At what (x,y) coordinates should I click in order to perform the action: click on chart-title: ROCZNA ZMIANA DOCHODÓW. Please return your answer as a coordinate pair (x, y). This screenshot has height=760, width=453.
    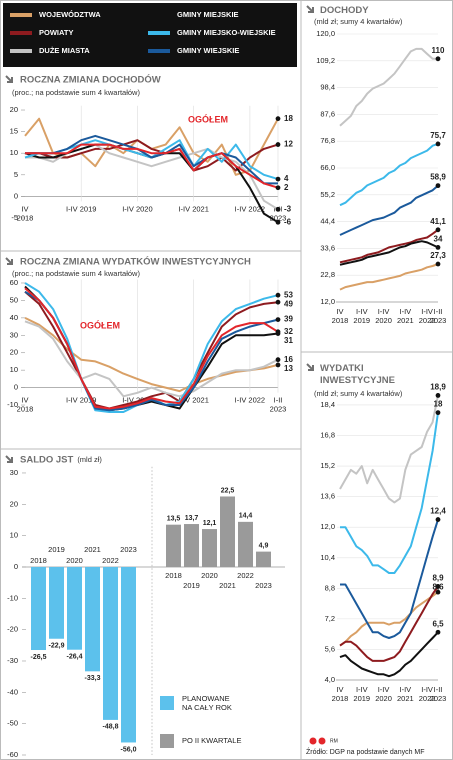
    Looking at the image, I should click on (90, 80).